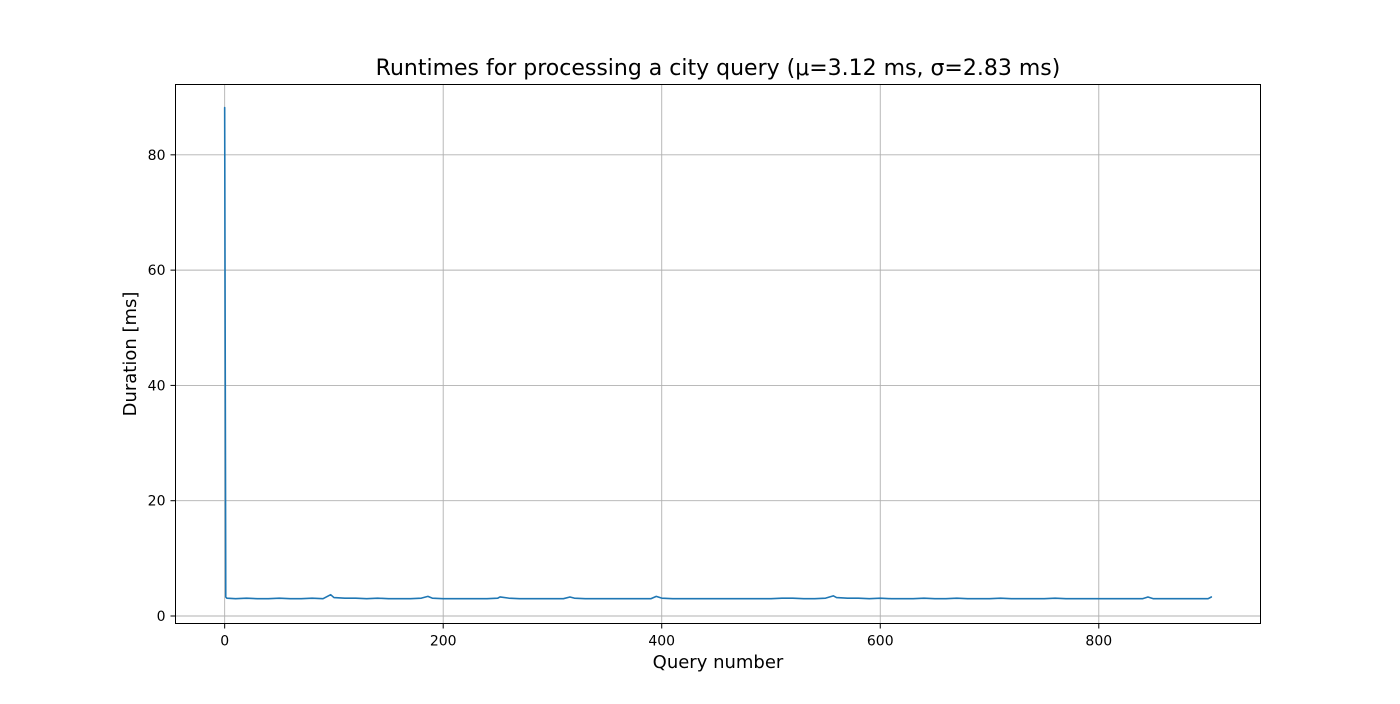 This screenshot has width=1400, height=704. Describe the element at coordinates (161, 617) in the screenshot. I see `y-tick-label: 0` at that location.